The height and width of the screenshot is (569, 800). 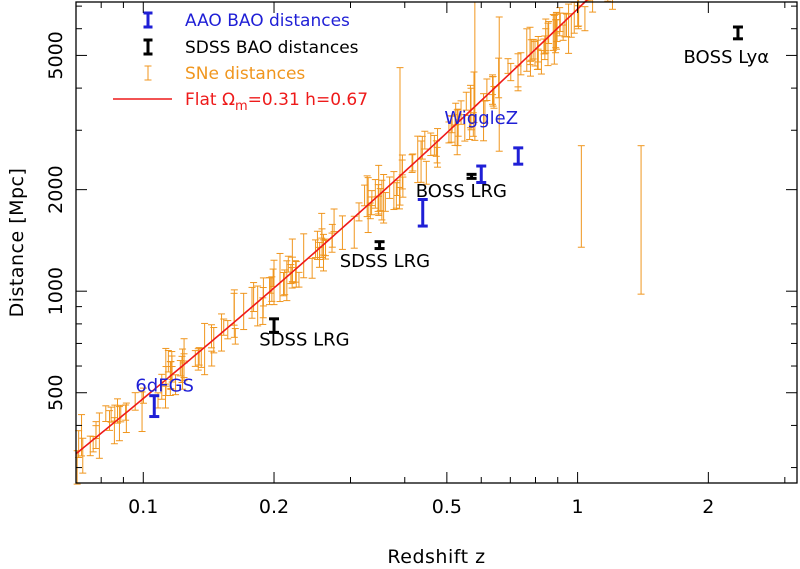 I want to click on legend-label: SDSS BAO distances, so click(x=272, y=48).